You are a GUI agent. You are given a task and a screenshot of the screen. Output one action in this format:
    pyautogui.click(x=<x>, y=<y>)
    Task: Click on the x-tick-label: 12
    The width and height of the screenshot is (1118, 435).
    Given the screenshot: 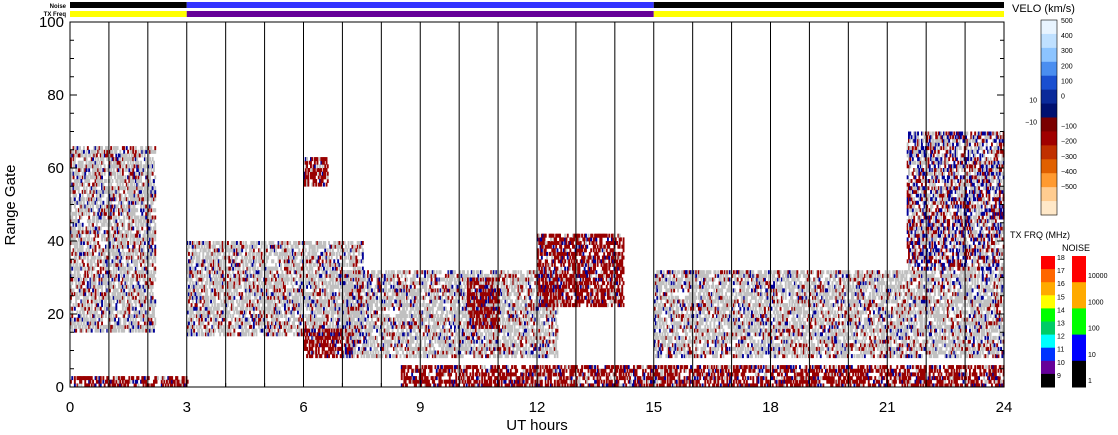 What is the action you would take?
    pyautogui.click(x=537, y=407)
    